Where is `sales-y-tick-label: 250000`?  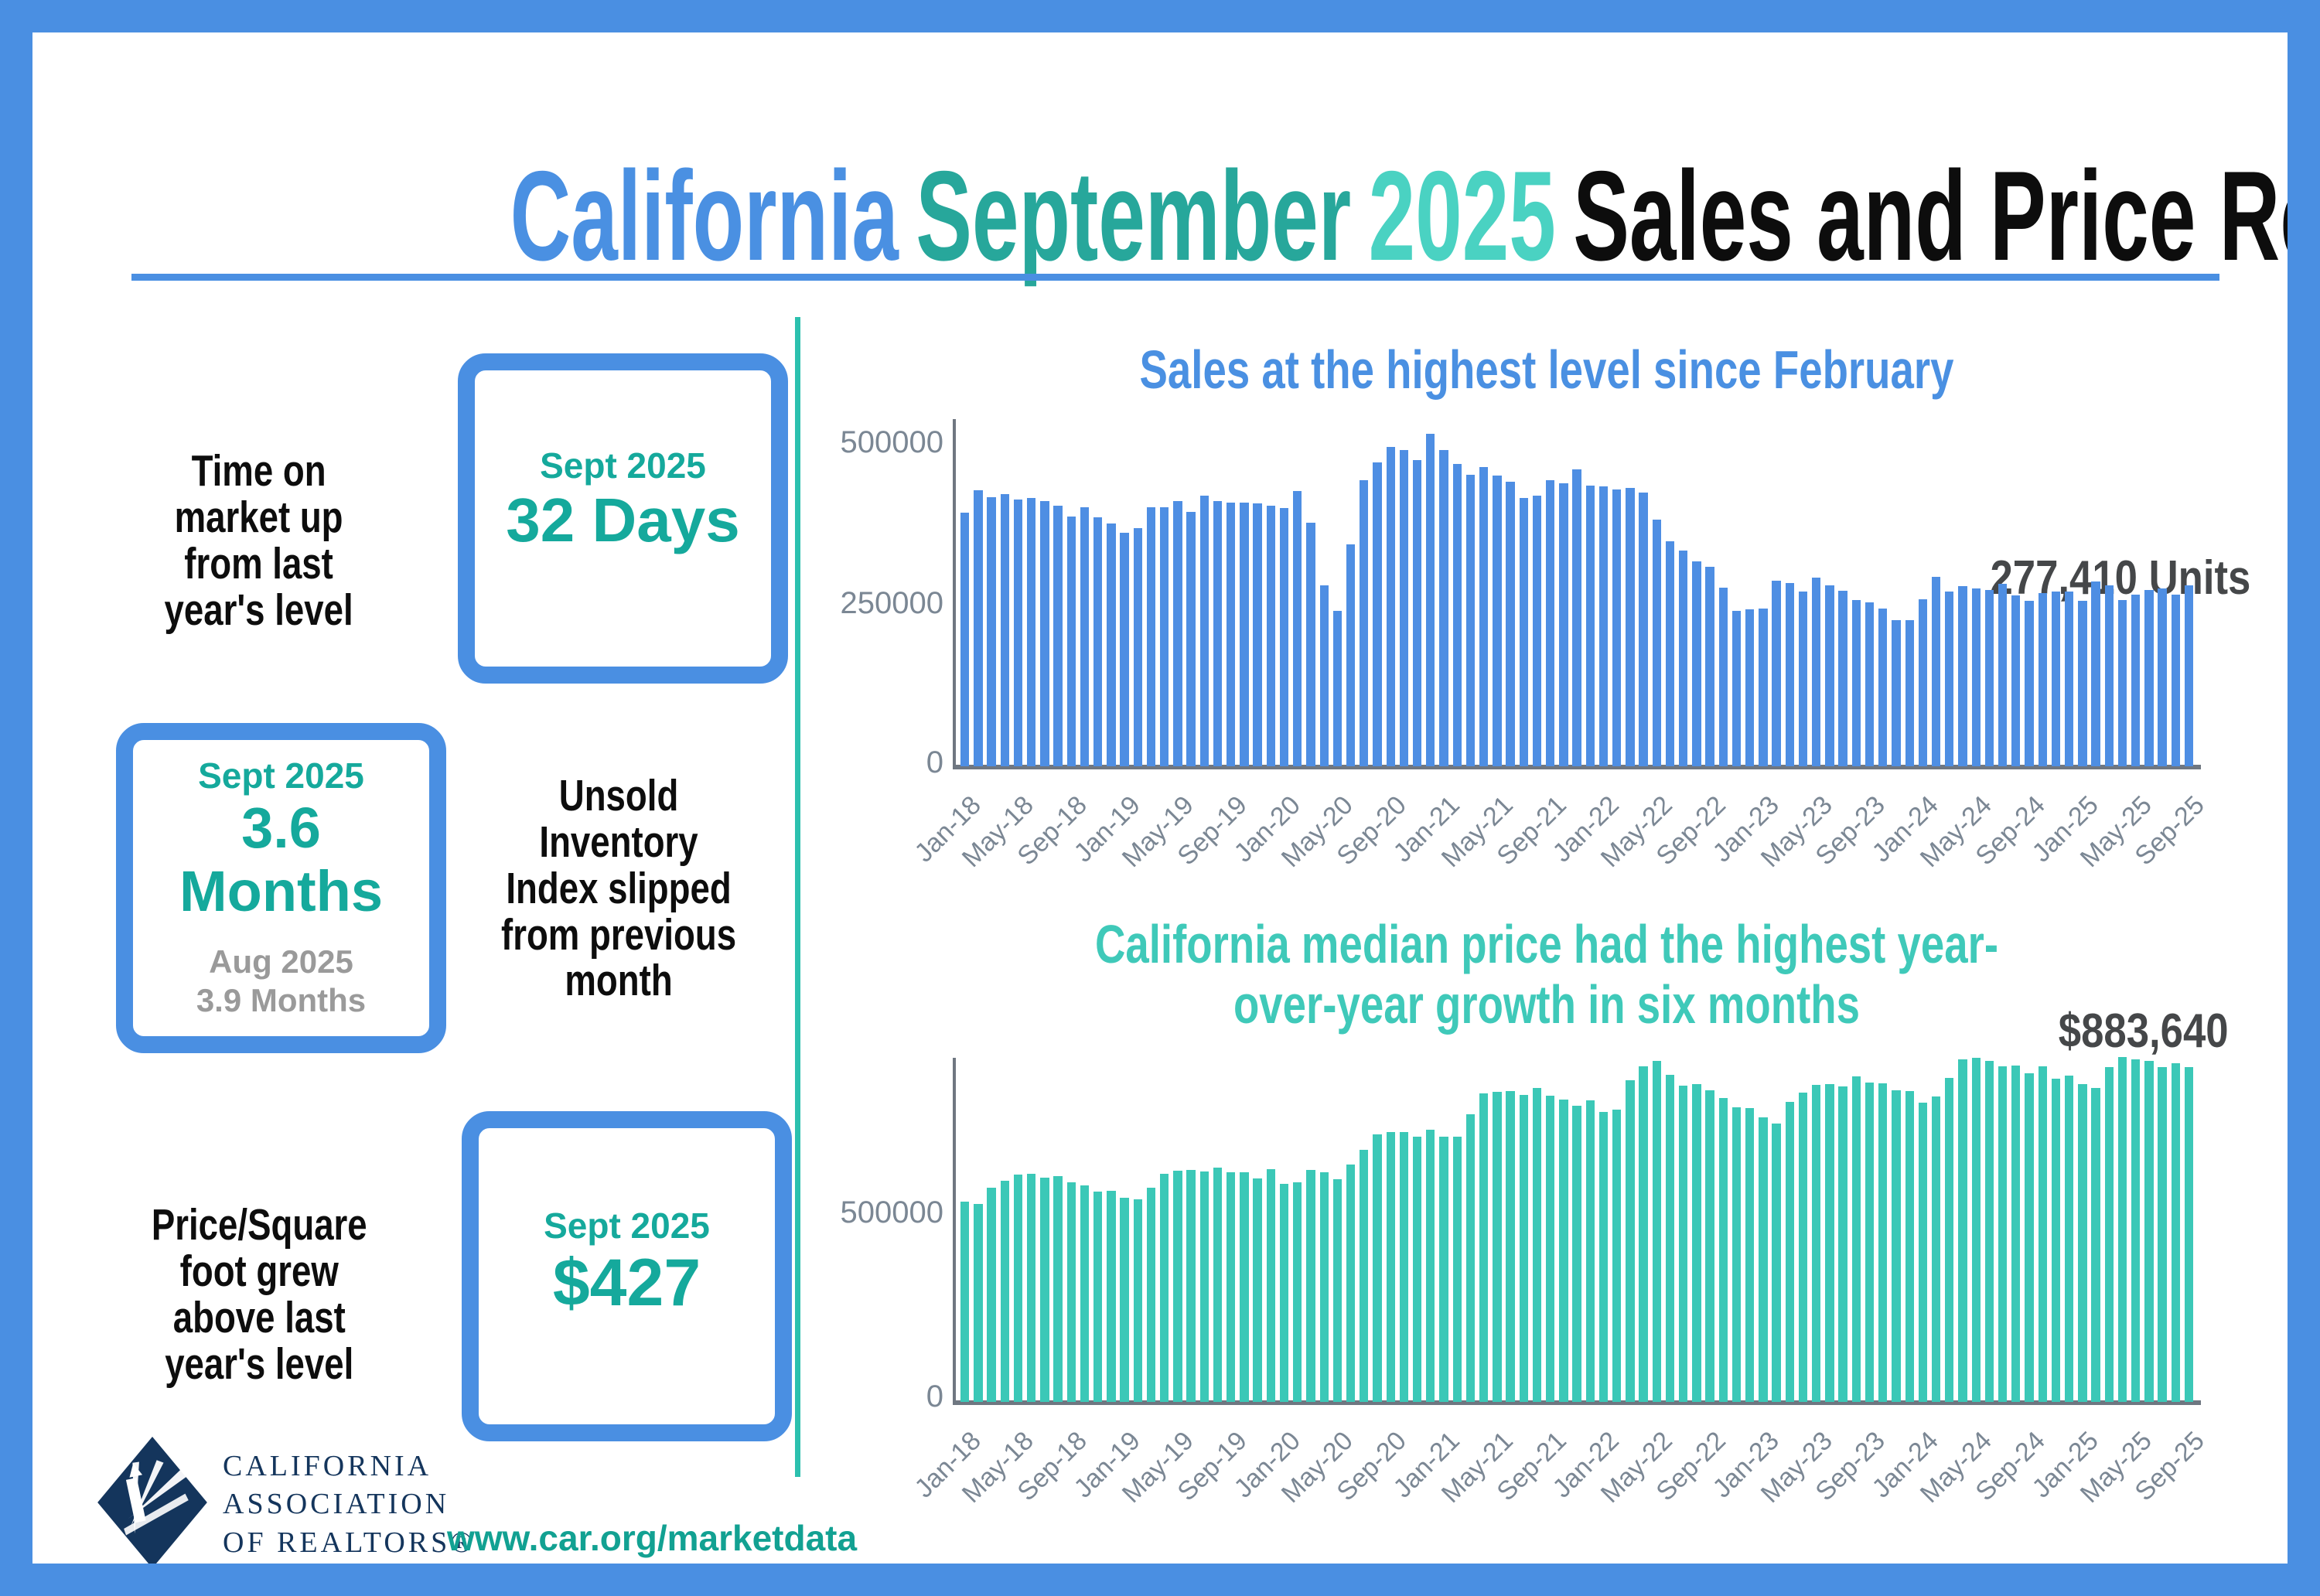
sales-y-tick-label: 250000 is located at coordinates (892, 603).